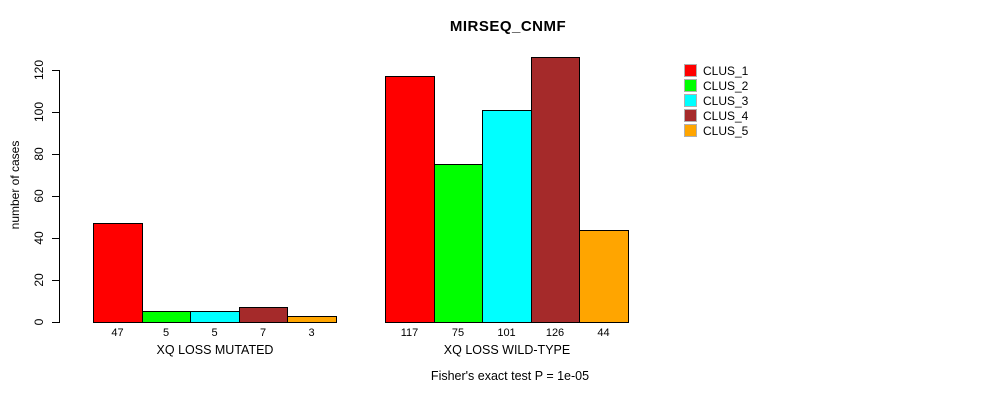  What do you see at coordinates (507, 350) in the screenshot?
I see `group-label: XQ LOSS WILD-TYPE` at bounding box center [507, 350].